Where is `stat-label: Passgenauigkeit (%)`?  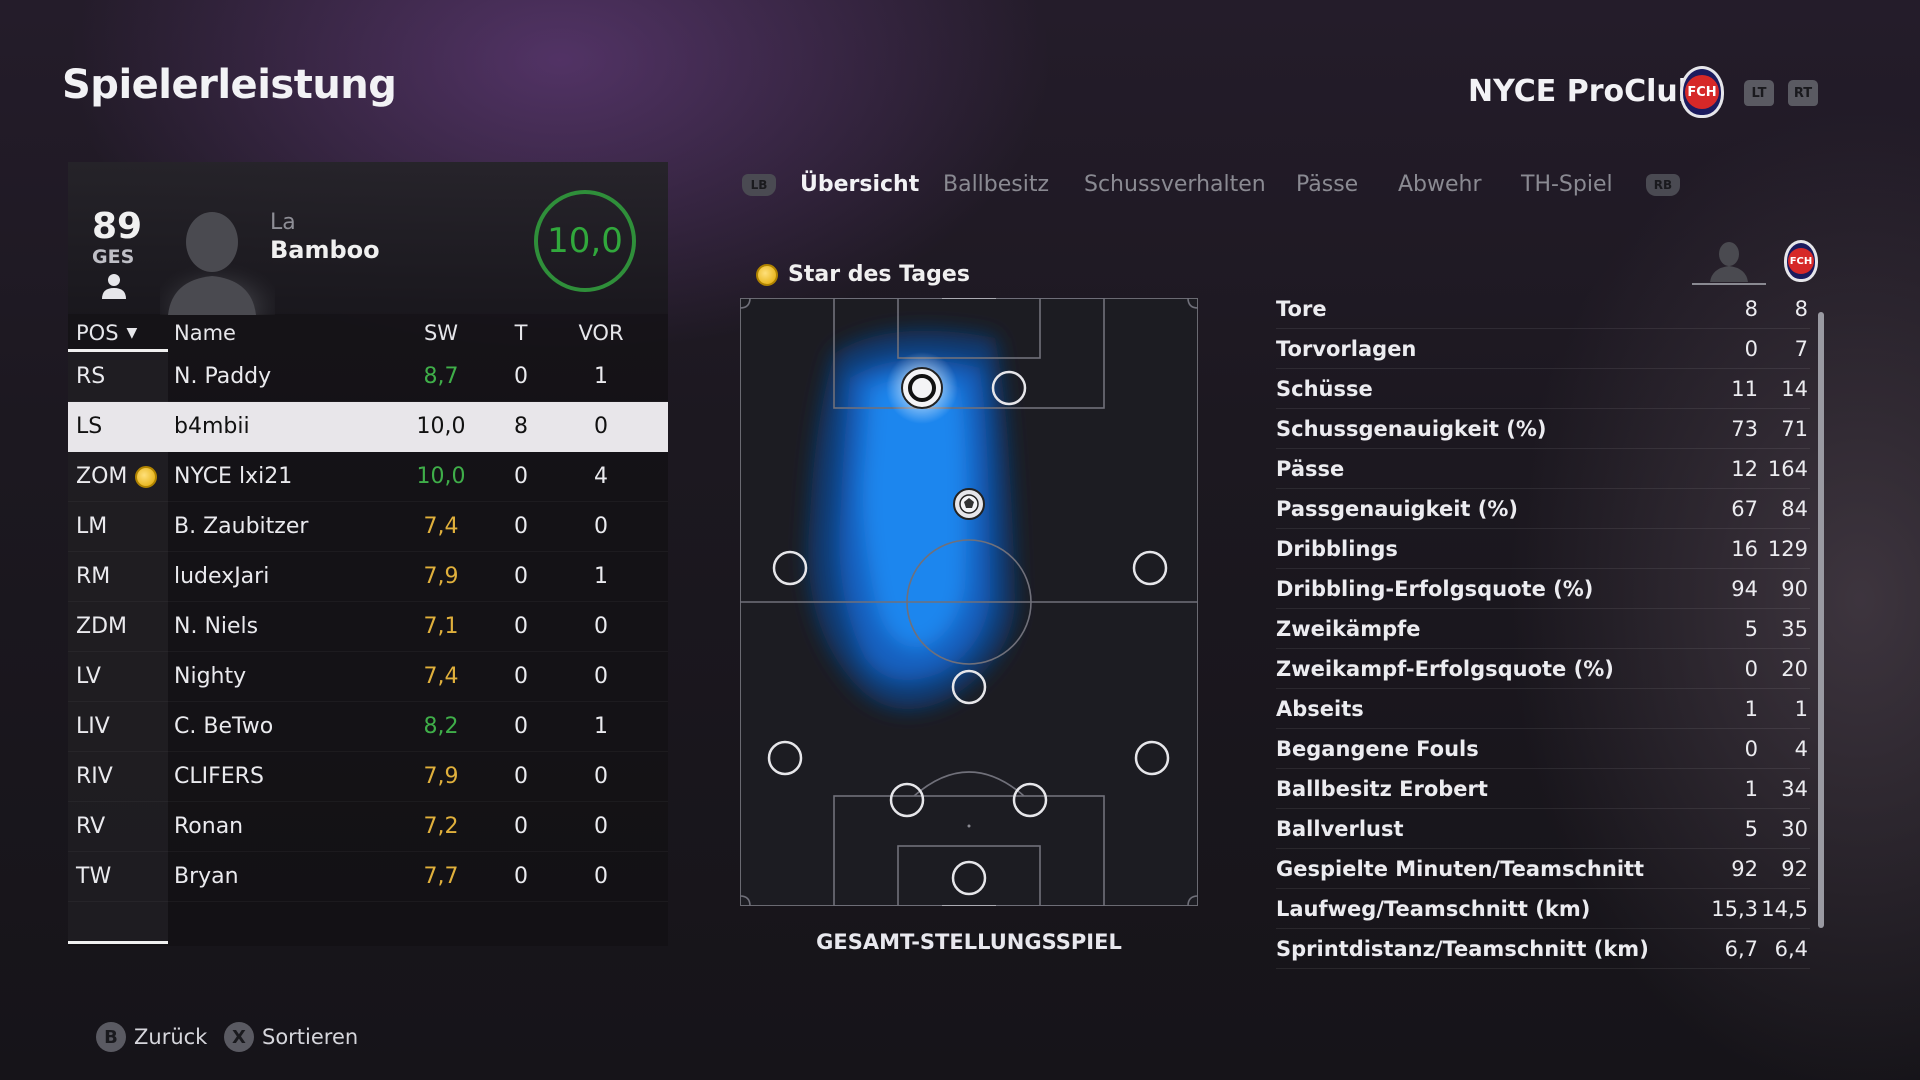 stat-label: Passgenauigkeit (%) is located at coordinates (1397, 508).